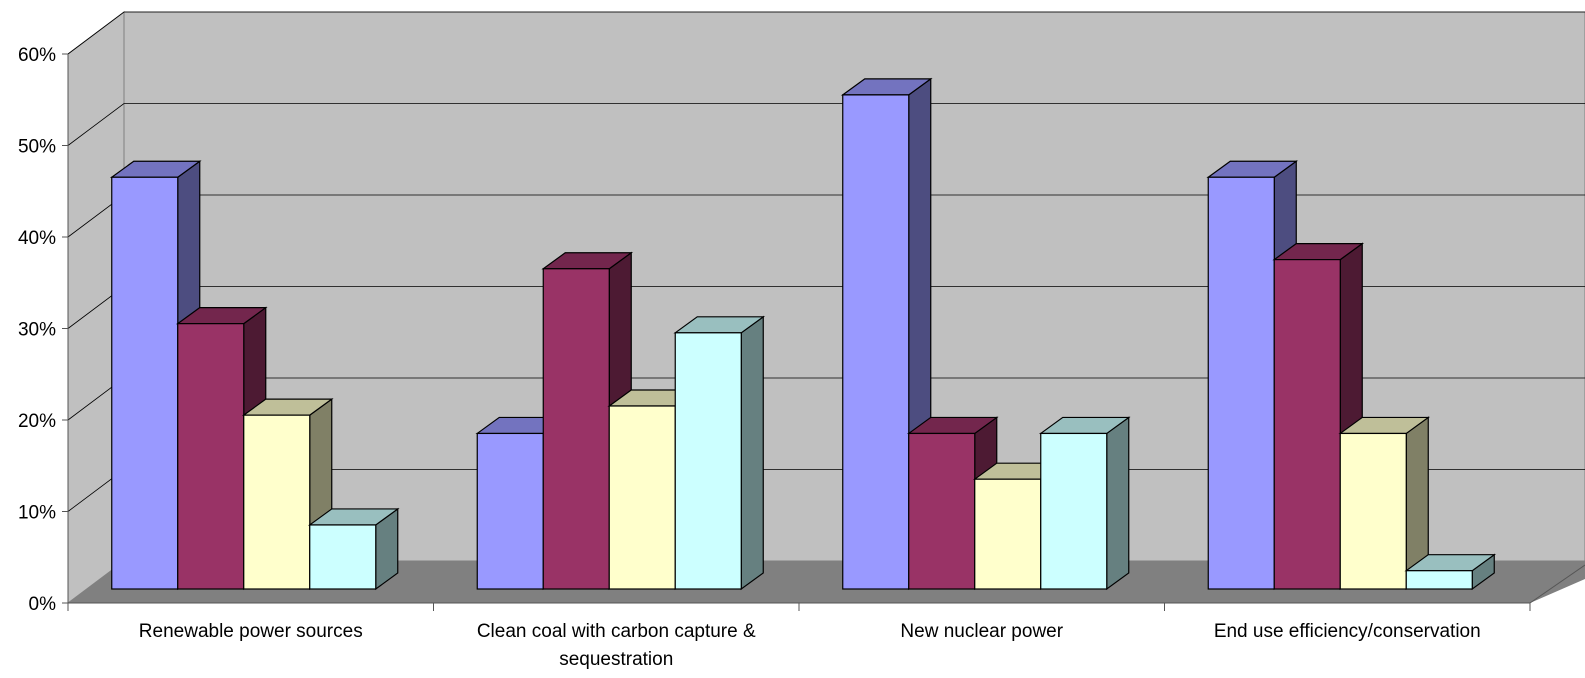  What do you see at coordinates (251, 631) in the screenshot?
I see `x-tick-label: Renewable power sources` at bounding box center [251, 631].